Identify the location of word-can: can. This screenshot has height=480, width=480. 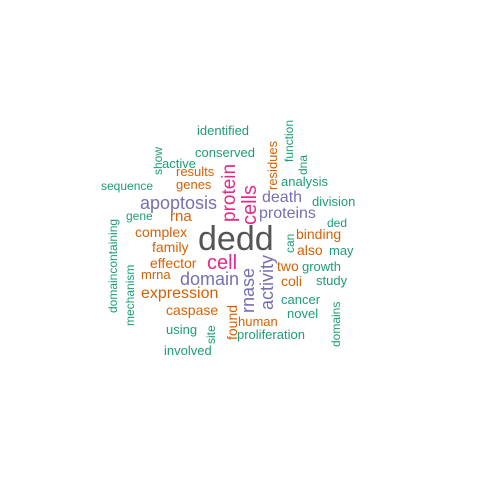
(290, 243).